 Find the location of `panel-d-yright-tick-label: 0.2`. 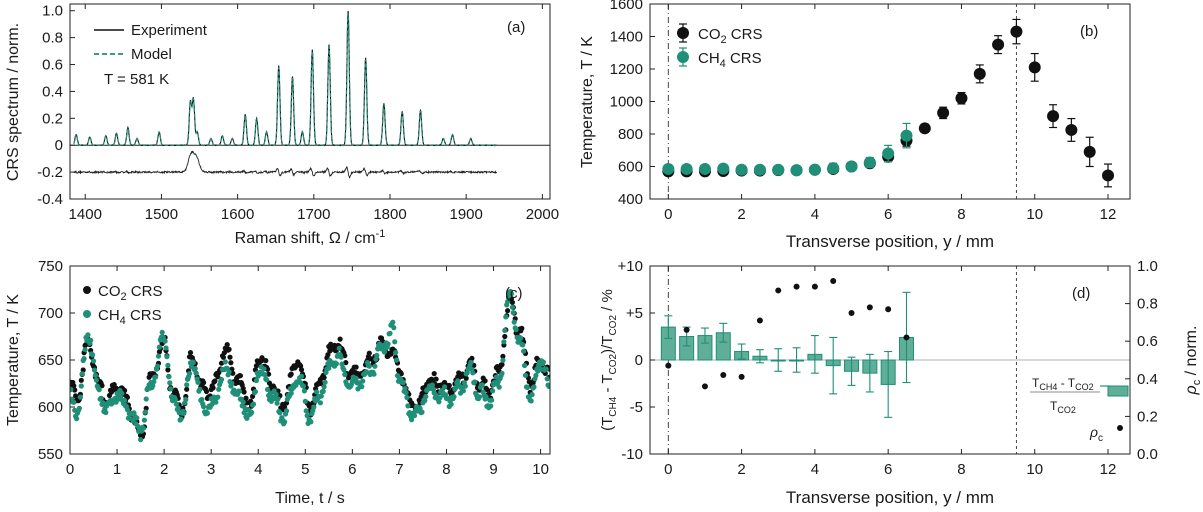

panel-d-yright-tick-label: 0.2 is located at coordinates (1147, 416).